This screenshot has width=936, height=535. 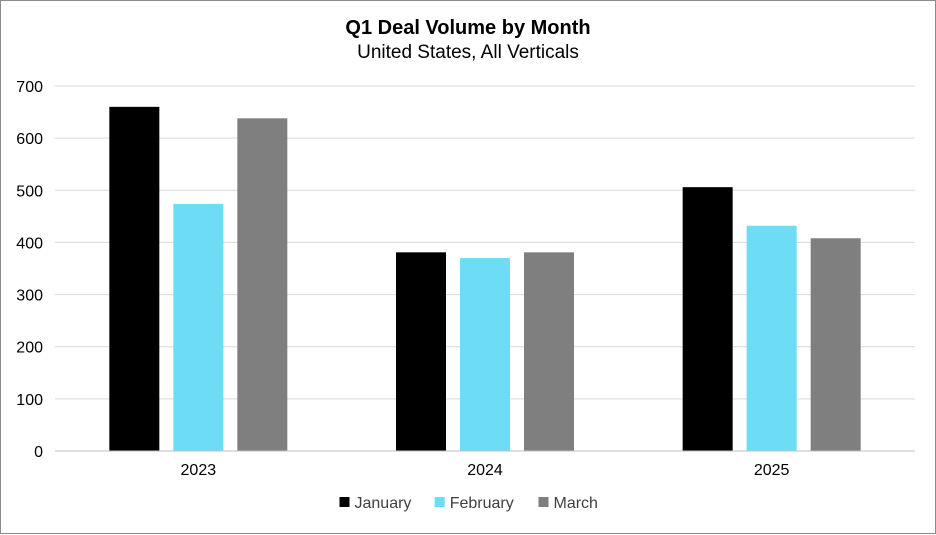 I want to click on y-tick-label: 200, so click(x=29, y=348).